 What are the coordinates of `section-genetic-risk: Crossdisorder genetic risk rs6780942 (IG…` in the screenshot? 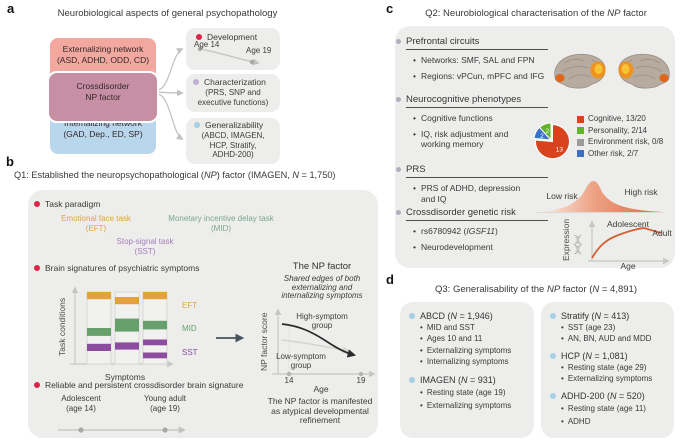 It's located at (480, 230).